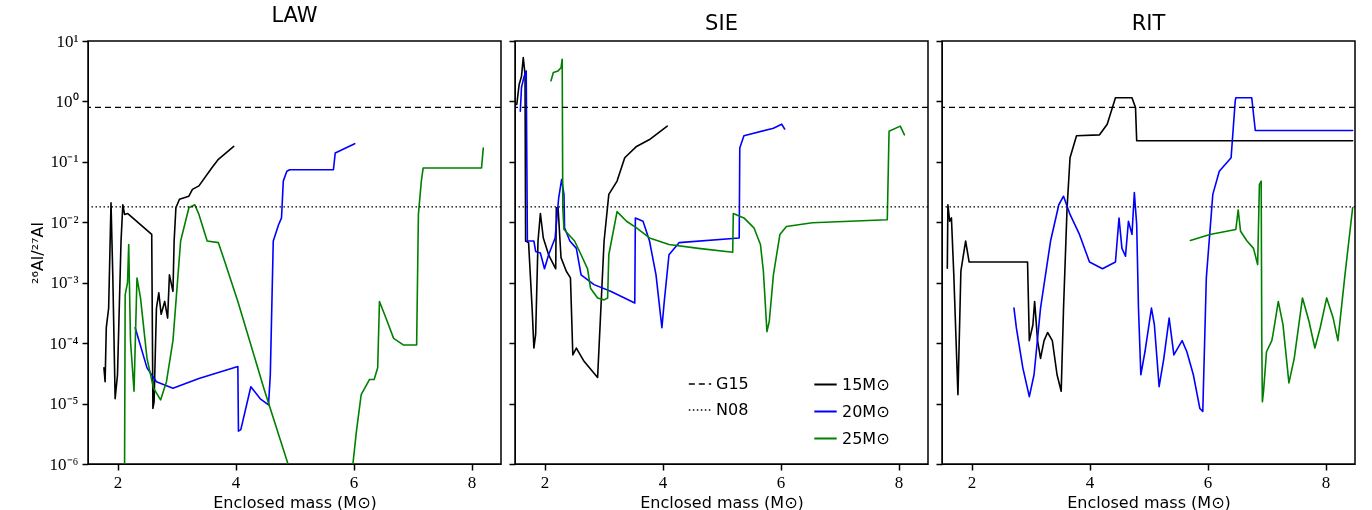 Image resolution: width=1372 pixels, height=510 pixels. Describe the element at coordinates (866, 411) in the screenshot. I see `legend-label: 20M⊙` at that location.